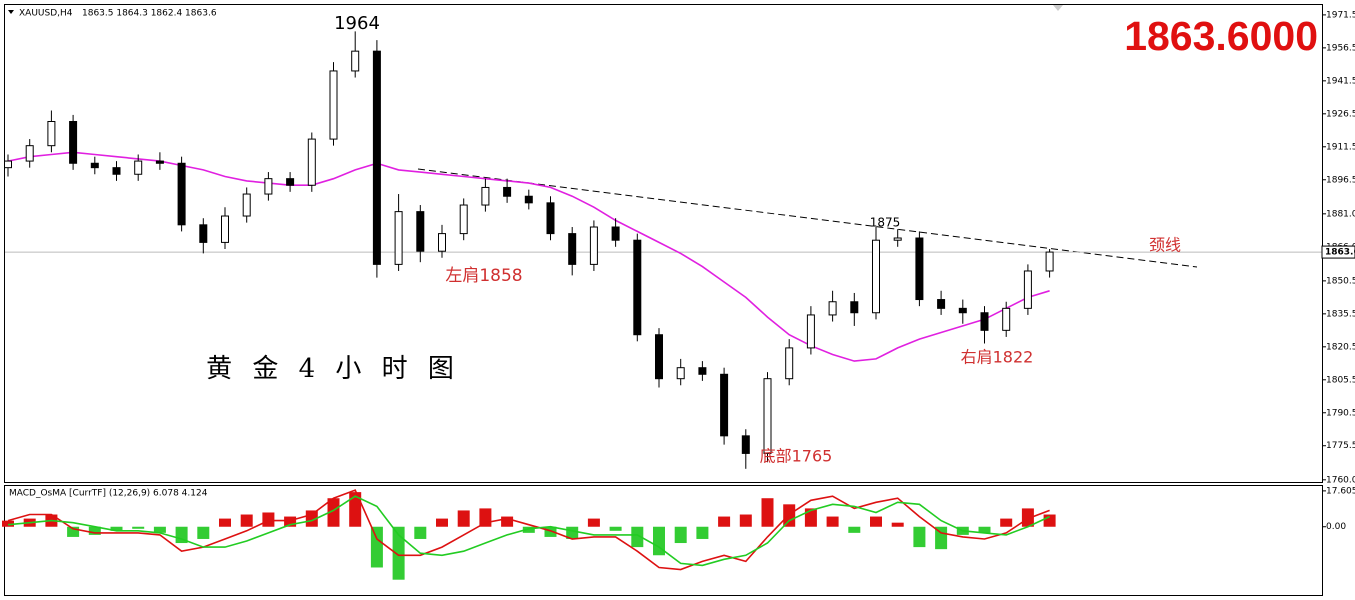  Describe the element at coordinates (1340, 380) in the screenshot. I see `y-tick-label: 1805.5` at that location.